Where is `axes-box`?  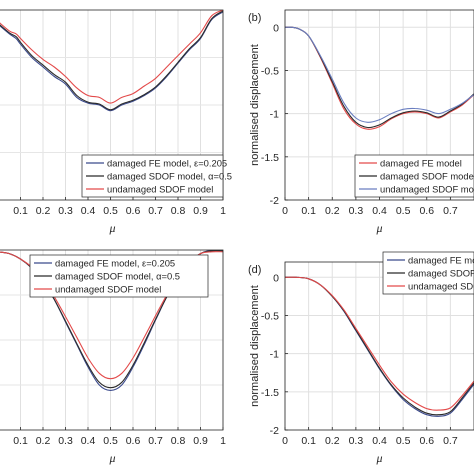 axes-box is located at coordinates (379, 346).